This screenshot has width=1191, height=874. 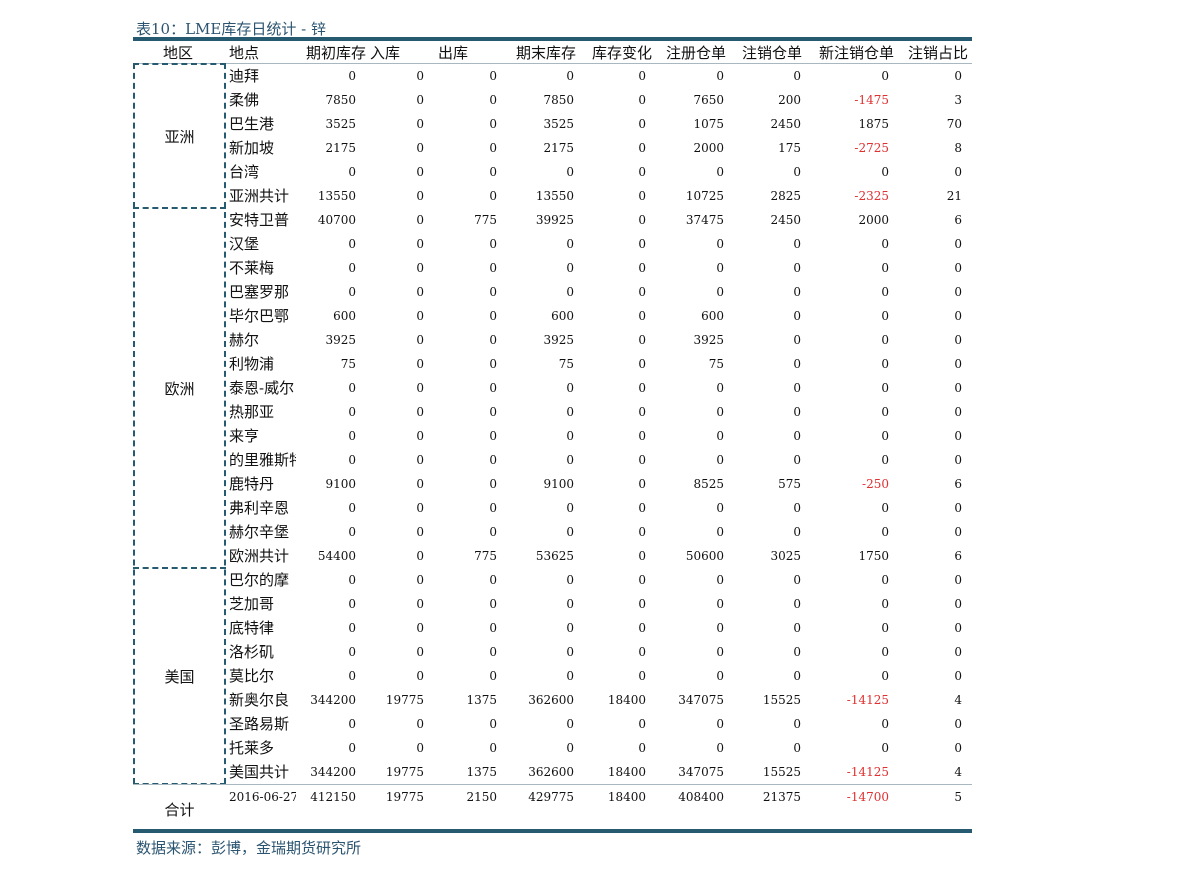 I want to click on table-row: 汉堡 0 0 0 0 0 0 0 0 0, so click(x=595, y=244).